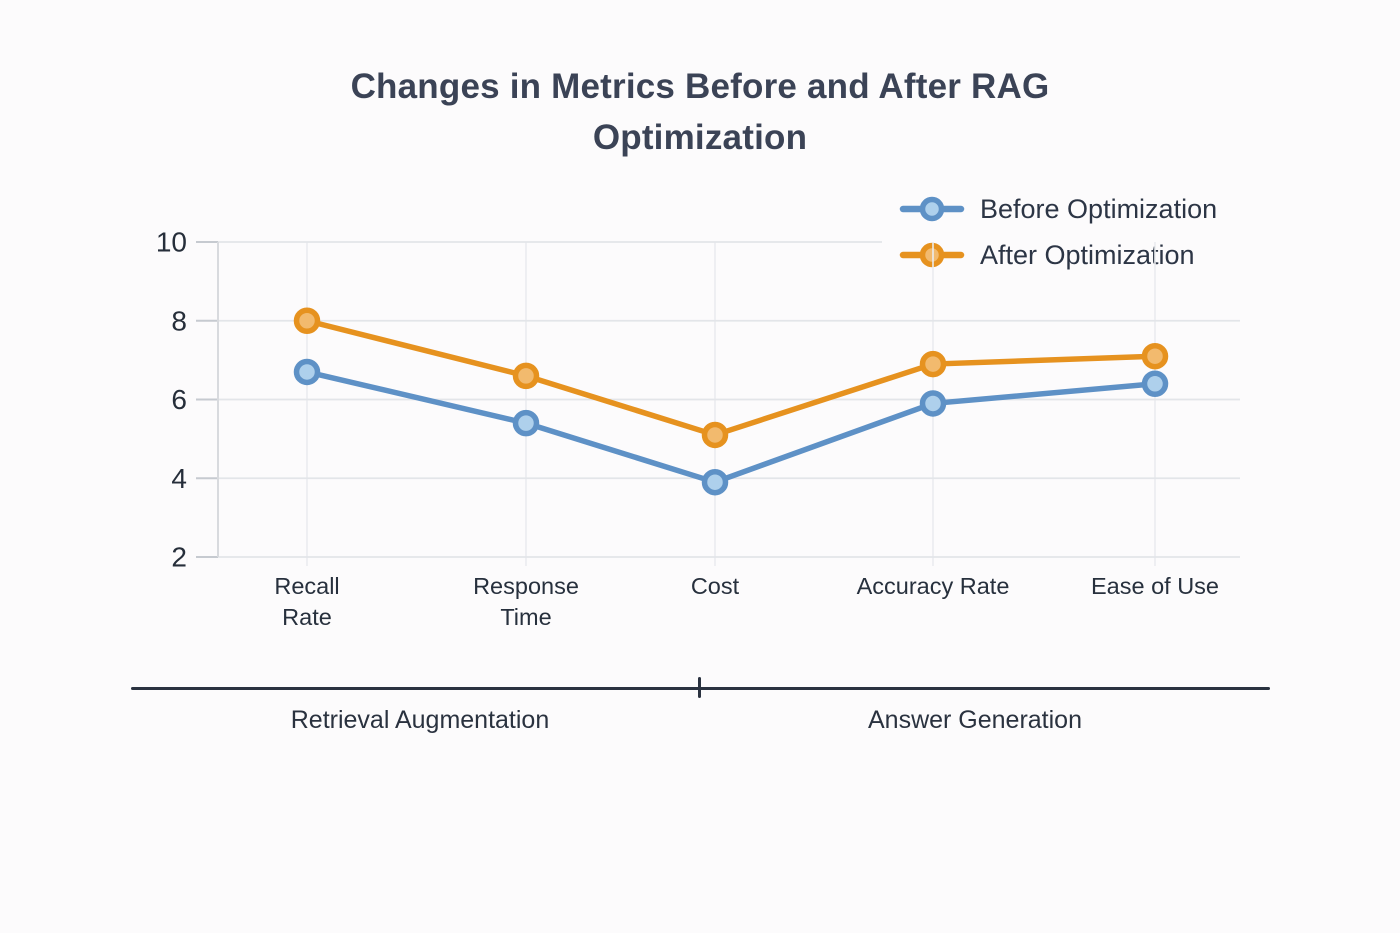  I want to click on group-divider-tick, so click(699, 687).